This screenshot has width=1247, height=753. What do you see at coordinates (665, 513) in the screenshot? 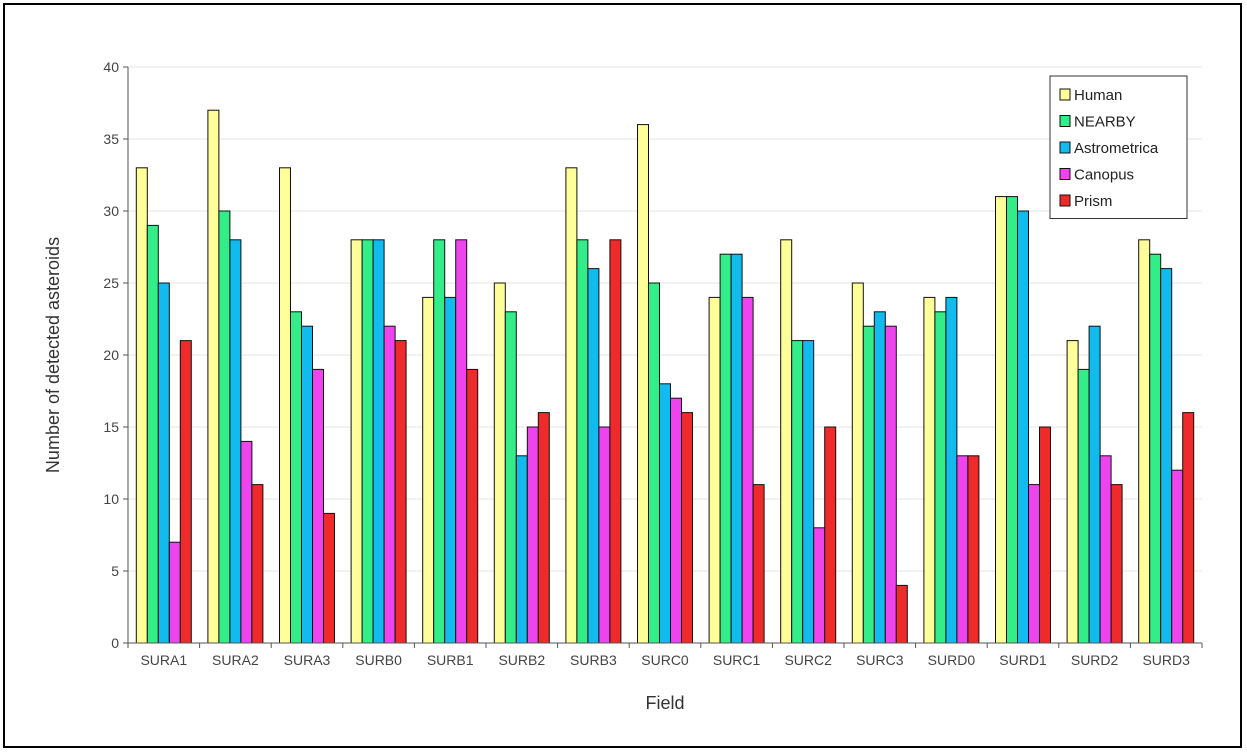
I see `bar-astrometrica-surc0` at bounding box center [665, 513].